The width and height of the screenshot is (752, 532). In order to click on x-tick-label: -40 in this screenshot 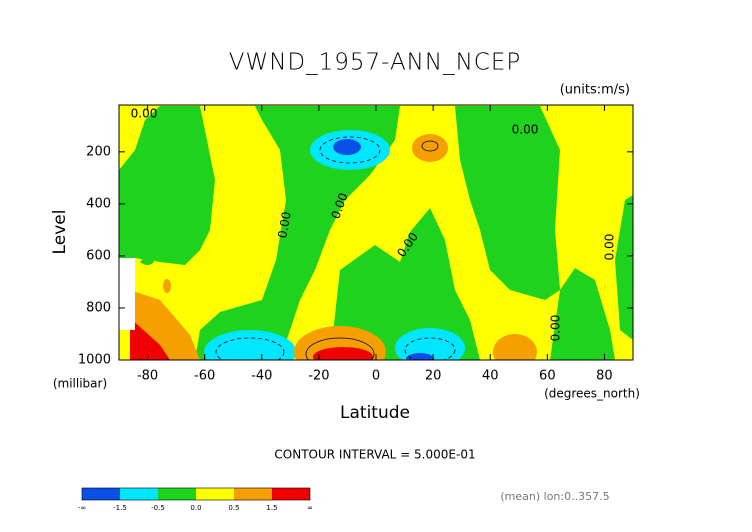, I will do `click(261, 376)`.